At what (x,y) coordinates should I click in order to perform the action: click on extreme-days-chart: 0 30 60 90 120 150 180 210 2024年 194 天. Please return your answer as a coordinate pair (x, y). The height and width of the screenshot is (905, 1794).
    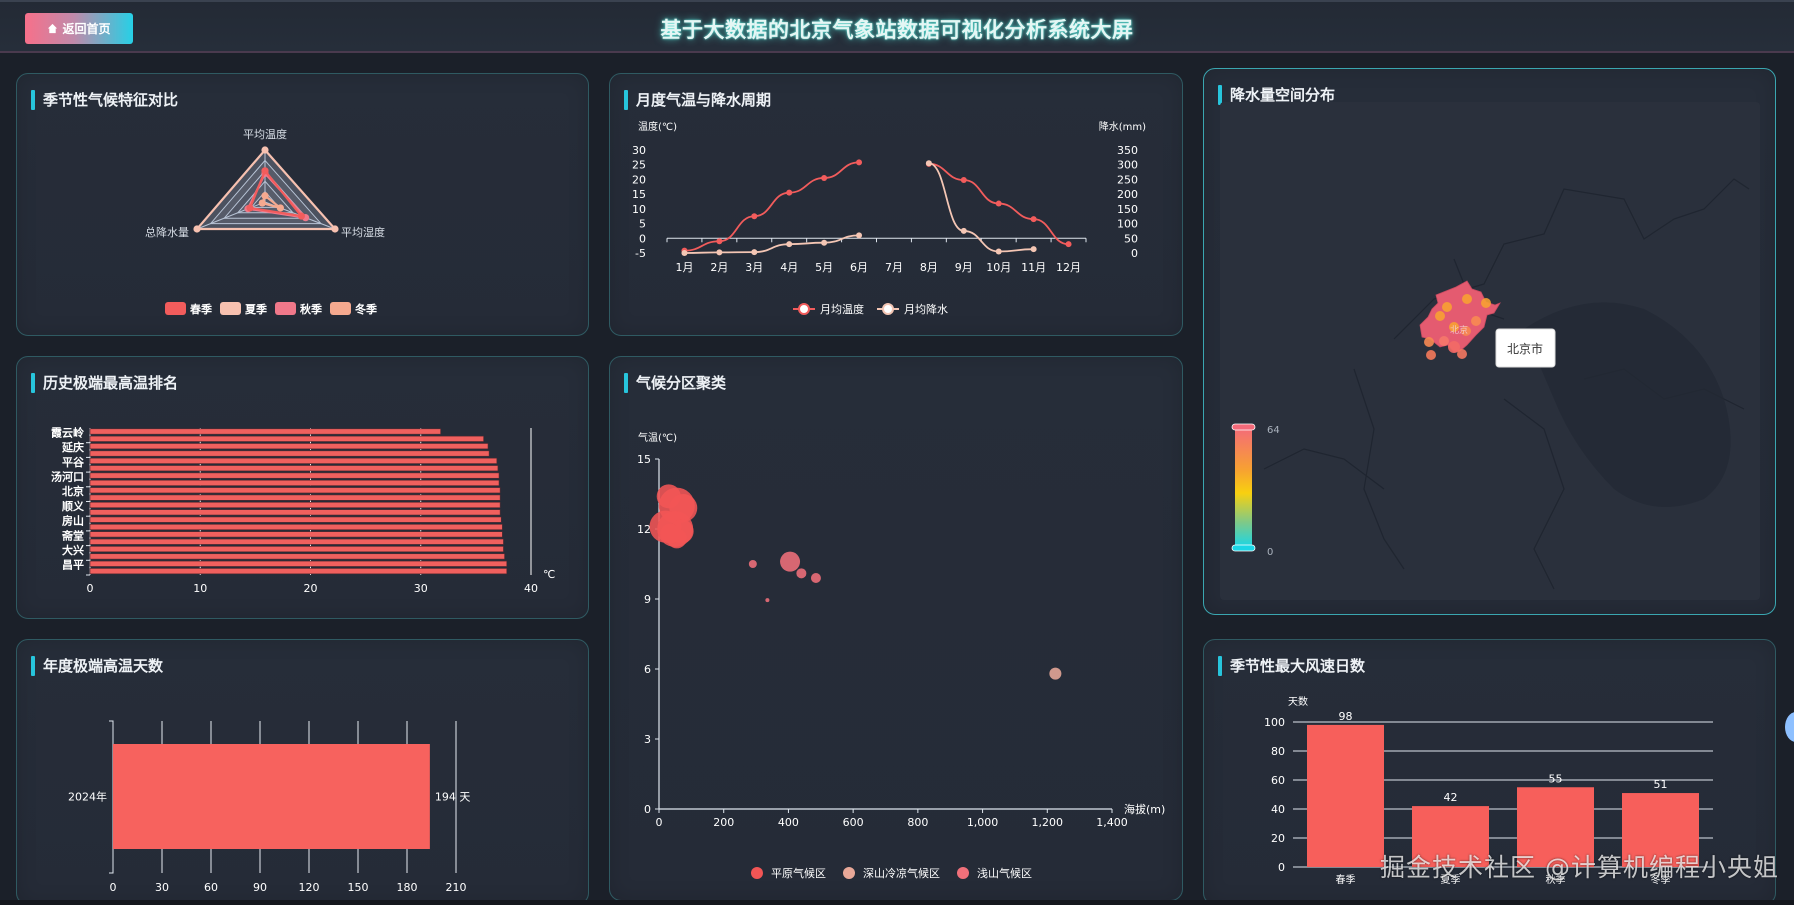
    Looking at the image, I should click on (303, 772).